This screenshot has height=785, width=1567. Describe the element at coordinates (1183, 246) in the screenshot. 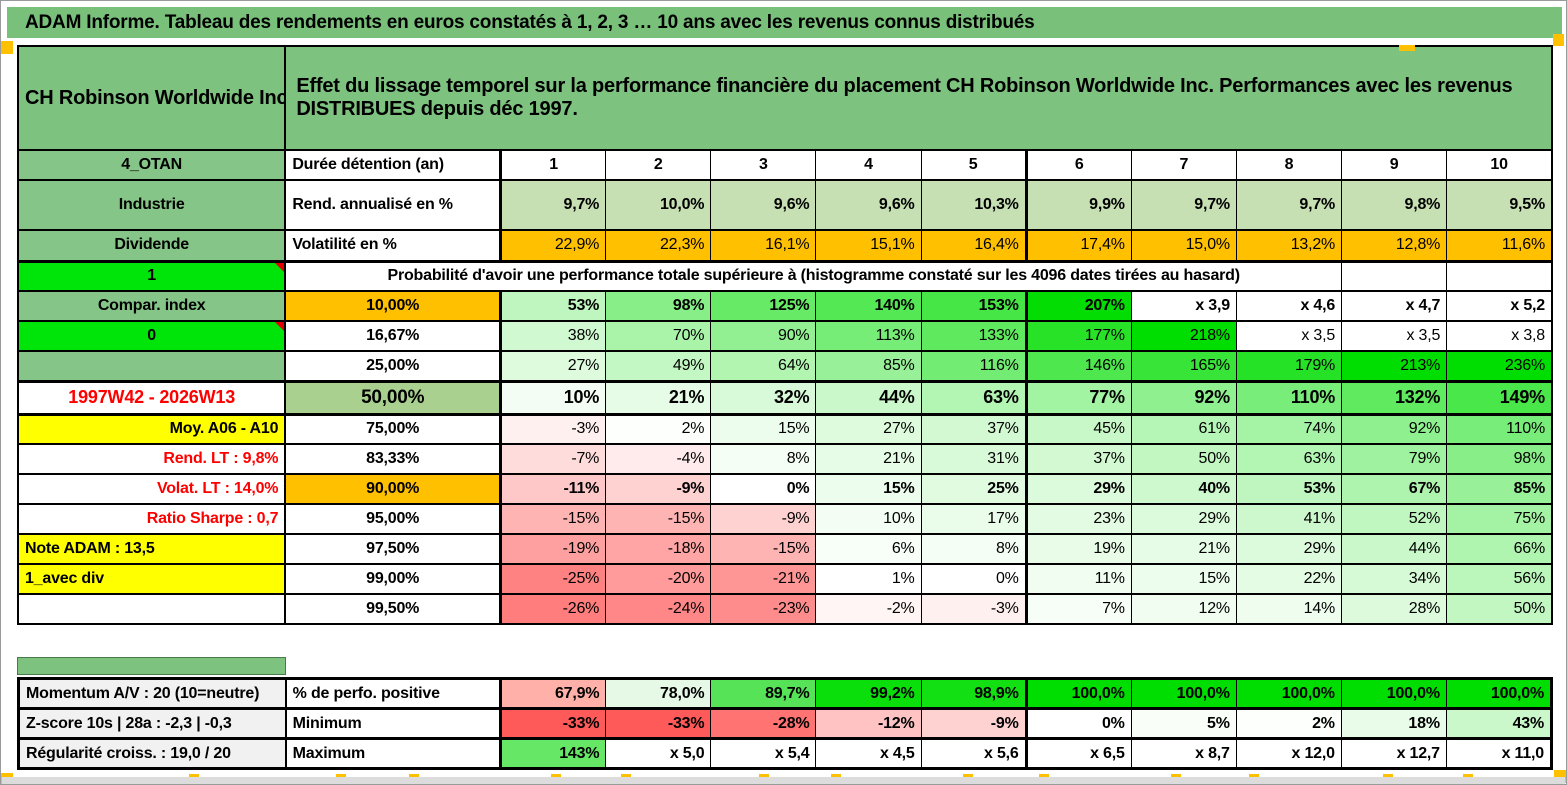

I see `volatility-cell: 15,0%` at that location.